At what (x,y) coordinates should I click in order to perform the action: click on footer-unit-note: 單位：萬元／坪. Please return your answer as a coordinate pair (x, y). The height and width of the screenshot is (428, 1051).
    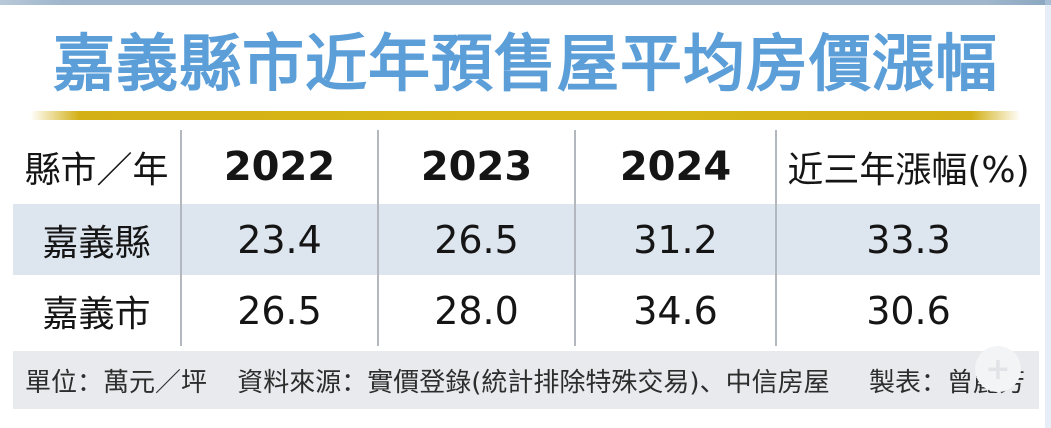
    Looking at the image, I should click on (116, 382).